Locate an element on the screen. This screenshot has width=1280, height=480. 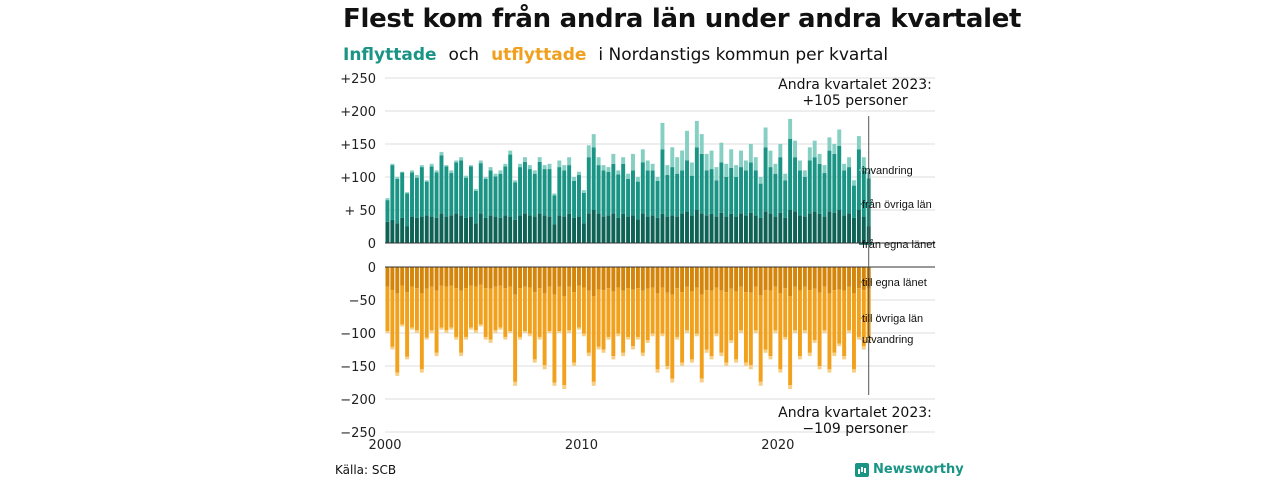
brand-logo: Newsworthy is located at coordinates (909, 469).